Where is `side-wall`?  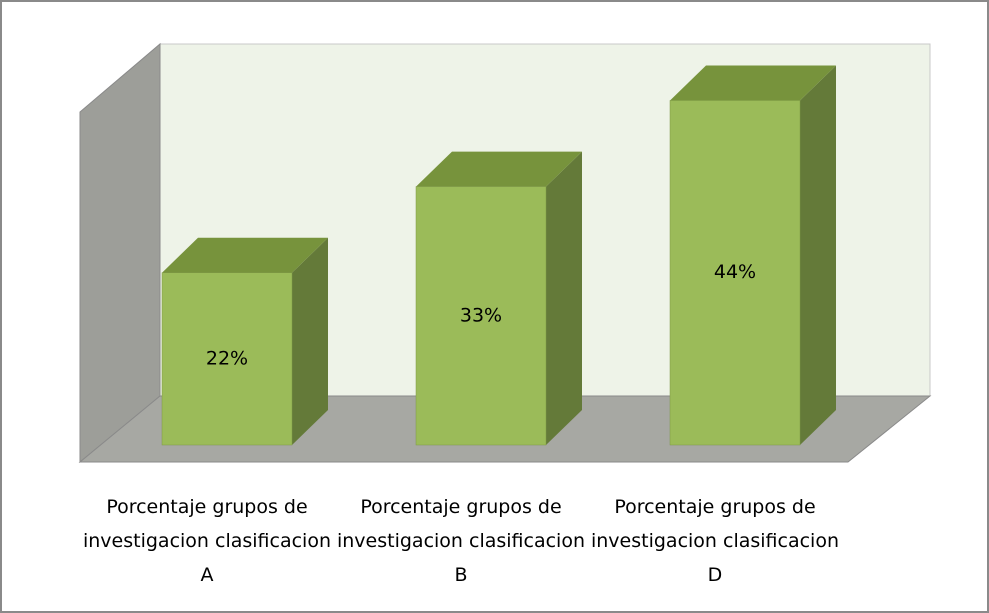 side-wall is located at coordinates (120, 253).